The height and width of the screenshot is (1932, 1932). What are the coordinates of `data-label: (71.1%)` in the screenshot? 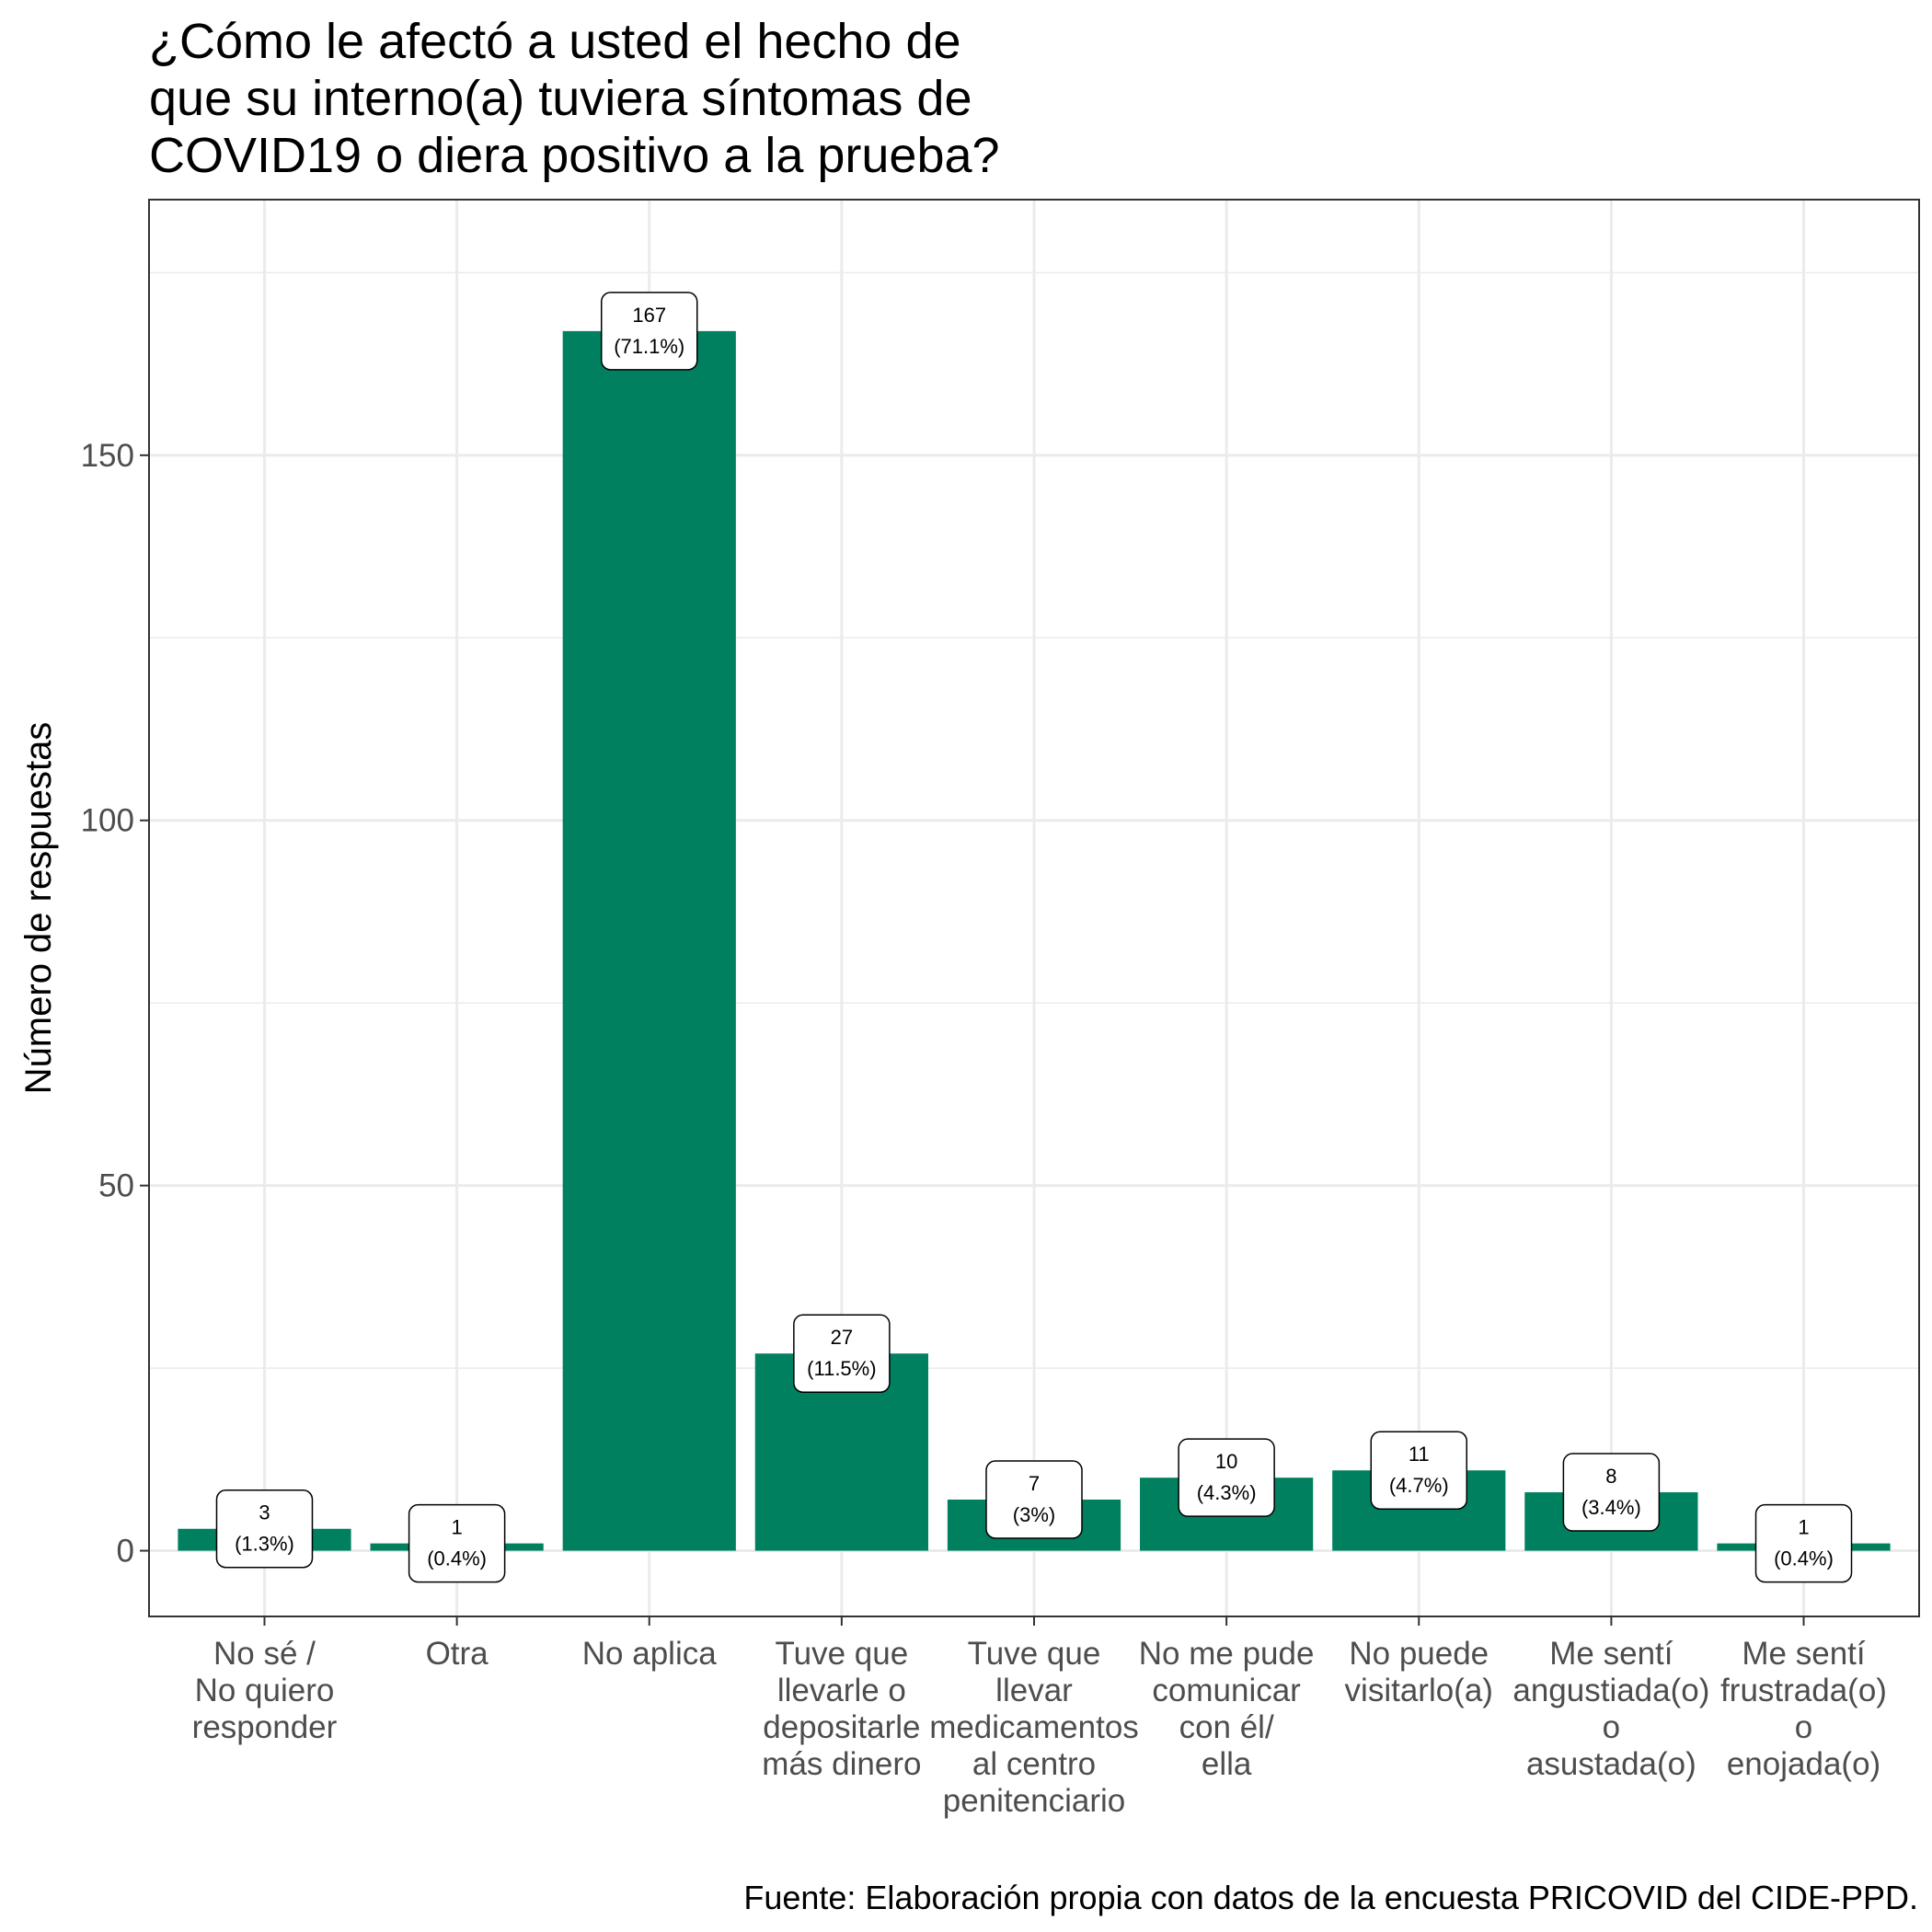 It's located at (649, 346).